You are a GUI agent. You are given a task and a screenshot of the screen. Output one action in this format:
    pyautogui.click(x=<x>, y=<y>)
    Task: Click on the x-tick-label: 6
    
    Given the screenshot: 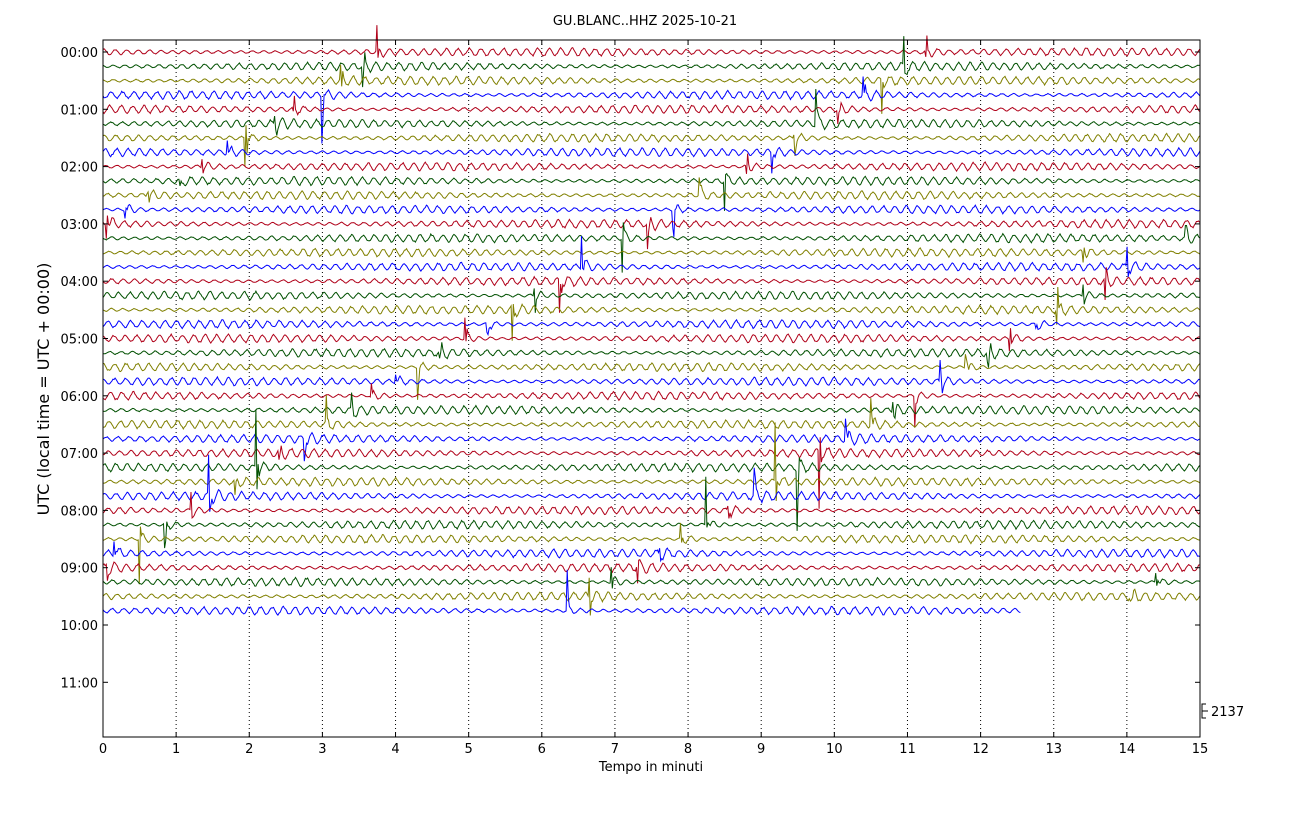 What is the action you would take?
    pyautogui.click(x=542, y=749)
    